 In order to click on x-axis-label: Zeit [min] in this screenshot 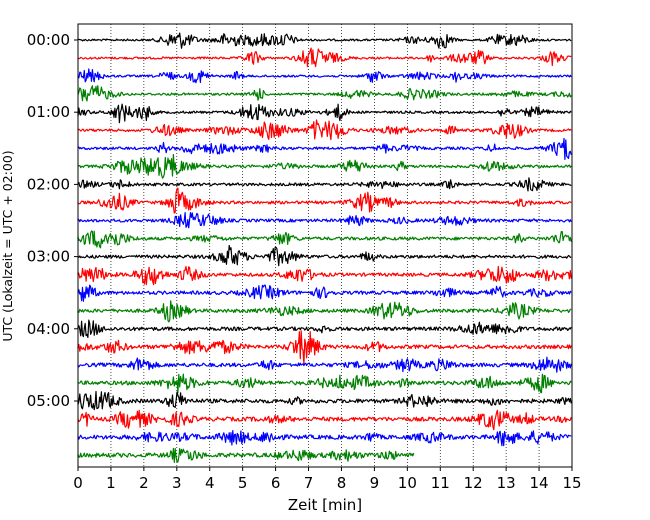, I will do `click(325, 505)`.